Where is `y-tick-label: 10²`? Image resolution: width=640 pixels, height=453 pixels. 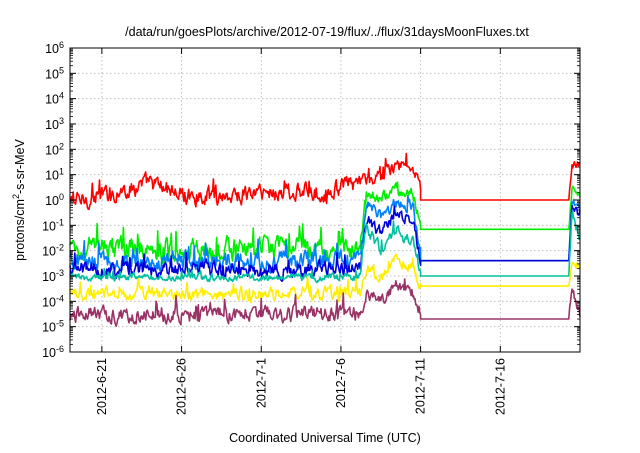 y-tick-label: 10² is located at coordinates (54, 149).